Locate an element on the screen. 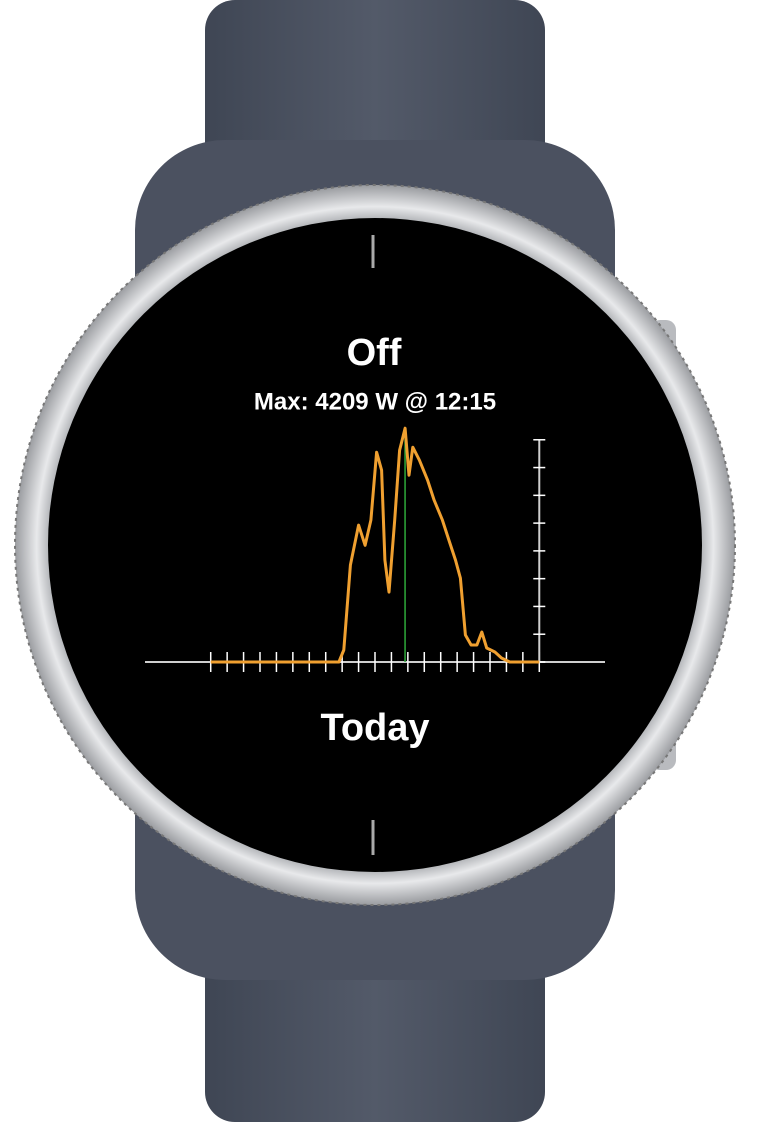  max-subtitle: Max: 4209 W @ 12:15 is located at coordinates (375, 401).